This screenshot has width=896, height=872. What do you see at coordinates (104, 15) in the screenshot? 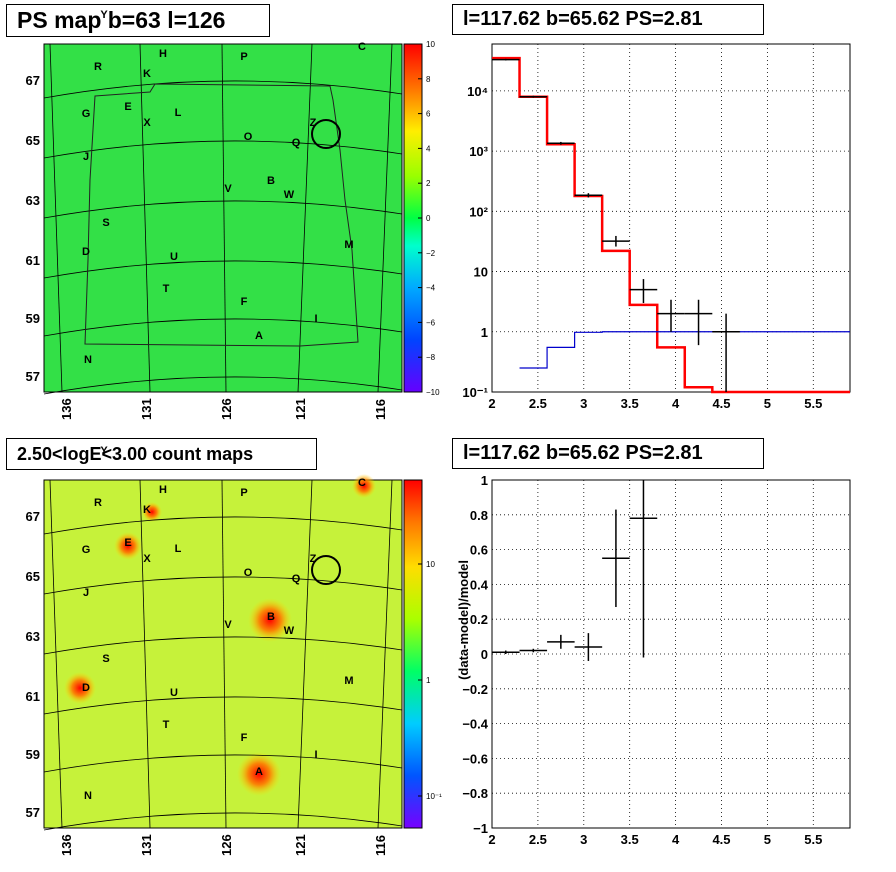
I see `source-label-y: Y` at bounding box center [104, 15].